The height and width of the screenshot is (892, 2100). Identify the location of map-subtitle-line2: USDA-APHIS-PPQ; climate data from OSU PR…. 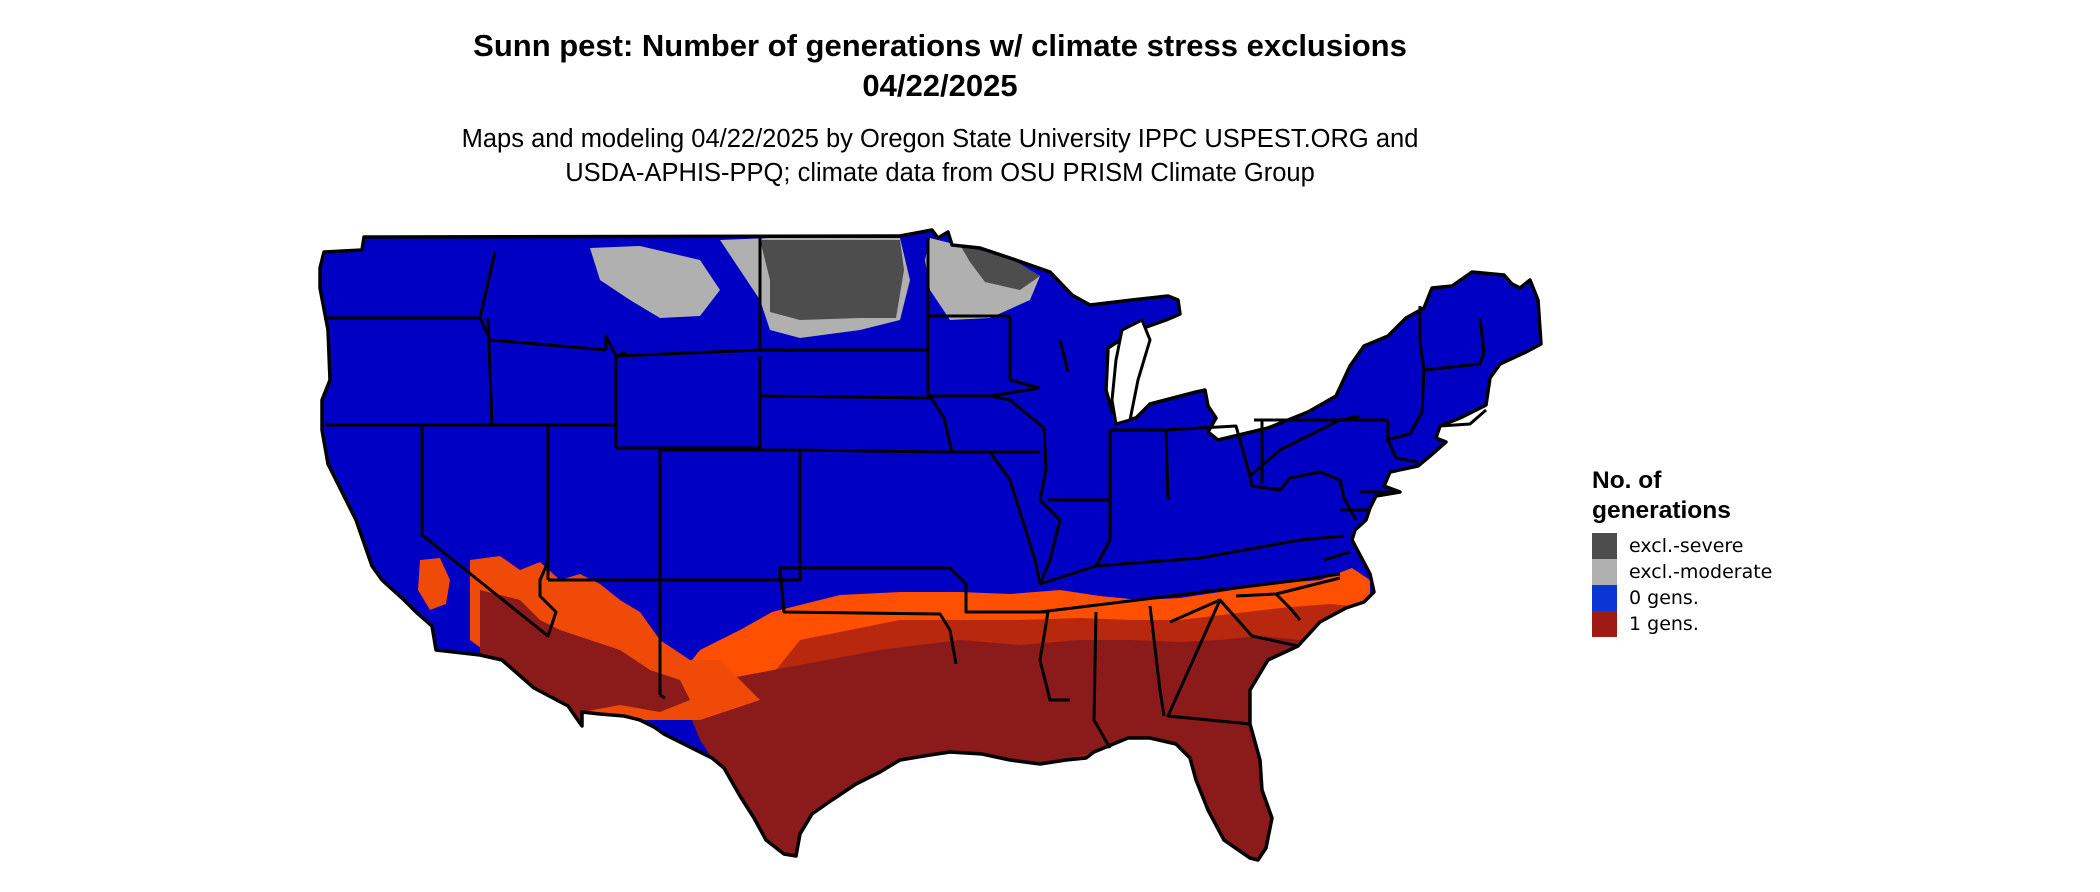
(940, 173).